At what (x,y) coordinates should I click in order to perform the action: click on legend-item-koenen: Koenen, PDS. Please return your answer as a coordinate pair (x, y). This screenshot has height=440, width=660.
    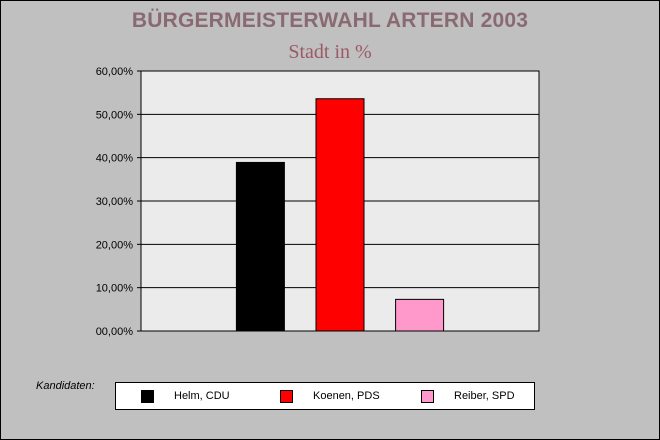
    Looking at the image, I should click on (330, 396).